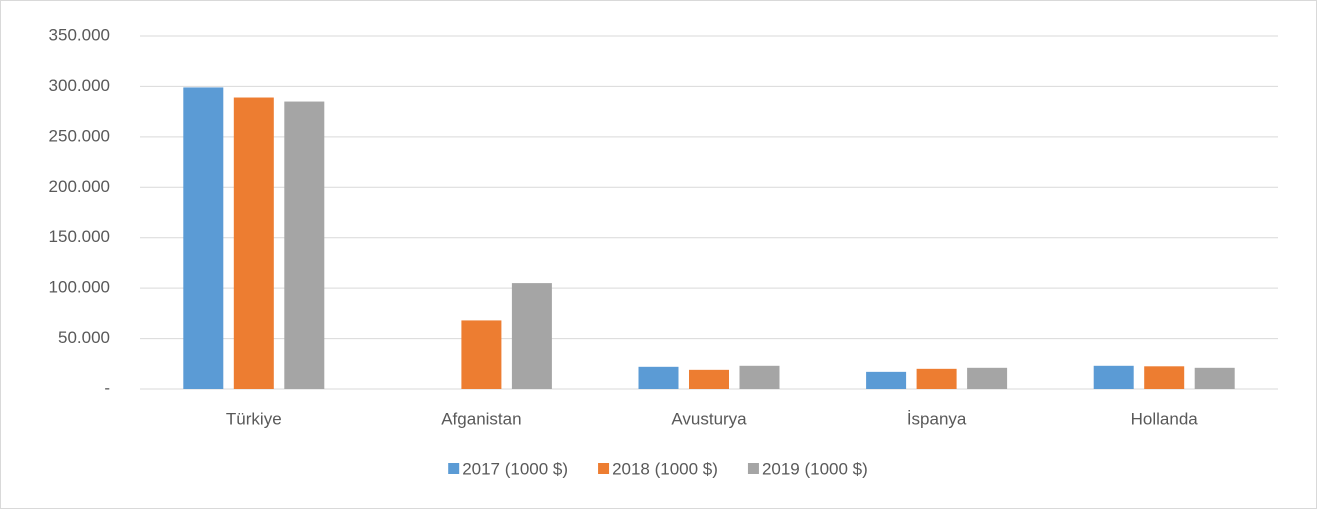 The height and width of the screenshot is (509, 1317). I want to click on y-tick-label: 300.000, so click(79, 85).